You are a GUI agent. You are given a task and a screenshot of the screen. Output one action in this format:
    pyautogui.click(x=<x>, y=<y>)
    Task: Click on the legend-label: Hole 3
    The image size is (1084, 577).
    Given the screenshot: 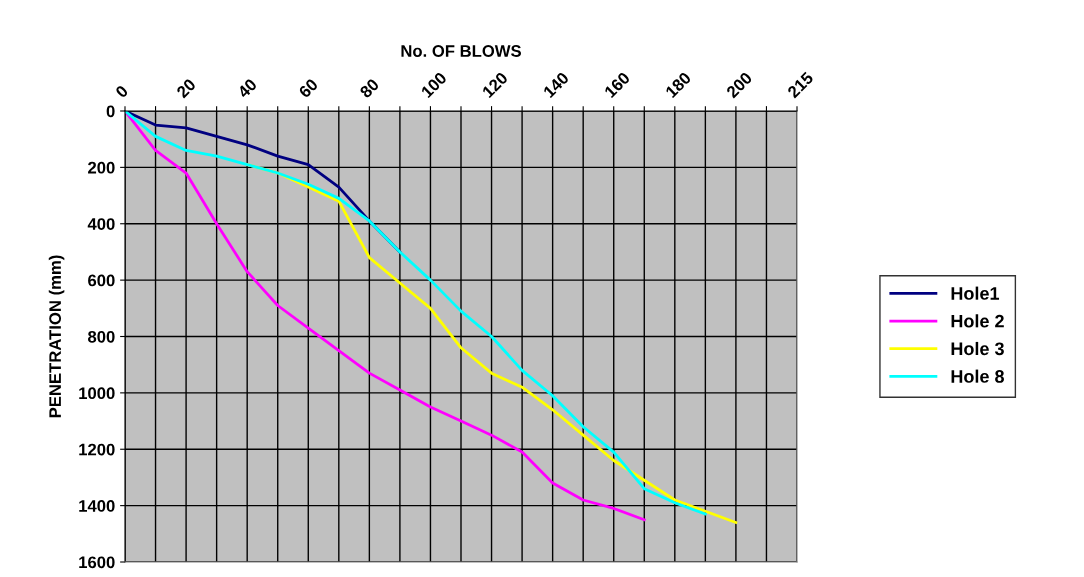 What is the action you would take?
    pyautogui.click(x=977, y=348)
    